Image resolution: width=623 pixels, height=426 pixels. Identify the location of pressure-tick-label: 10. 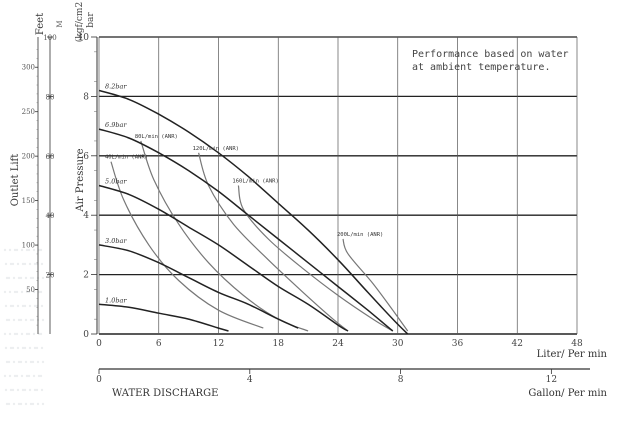
(84, 38).